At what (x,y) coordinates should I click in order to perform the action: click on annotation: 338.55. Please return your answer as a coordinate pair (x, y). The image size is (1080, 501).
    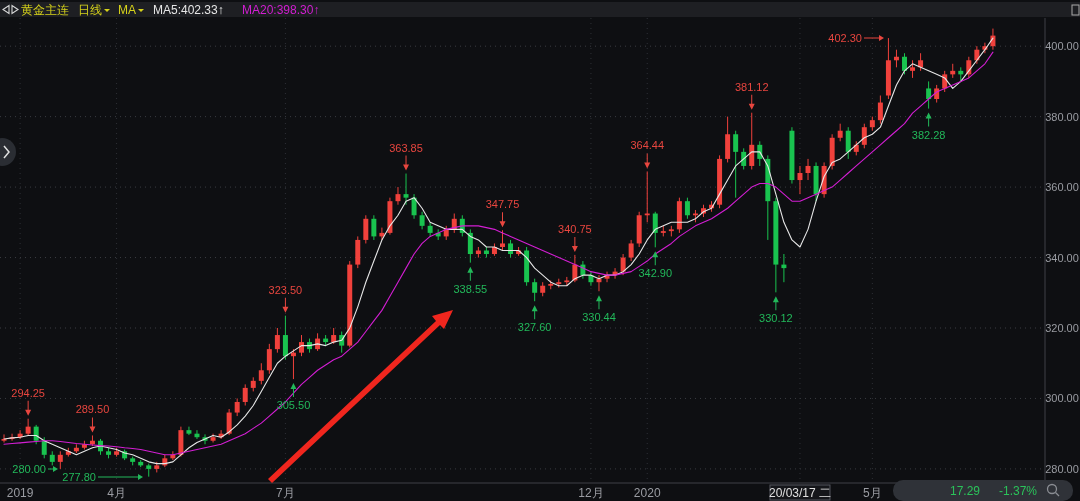
    Looking at the image, I should click on (470, 288).